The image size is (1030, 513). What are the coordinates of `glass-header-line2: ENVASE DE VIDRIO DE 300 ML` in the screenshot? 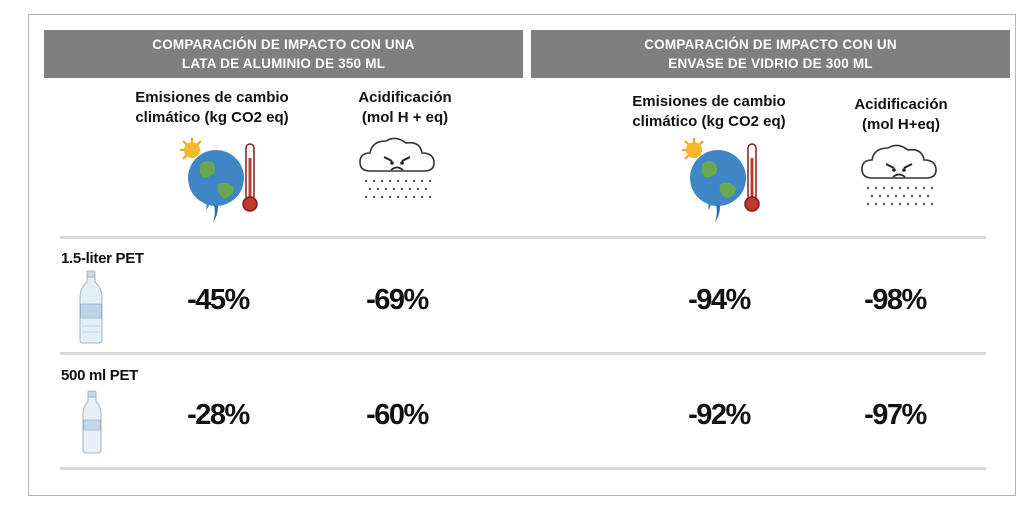 It's located at (770, 63).